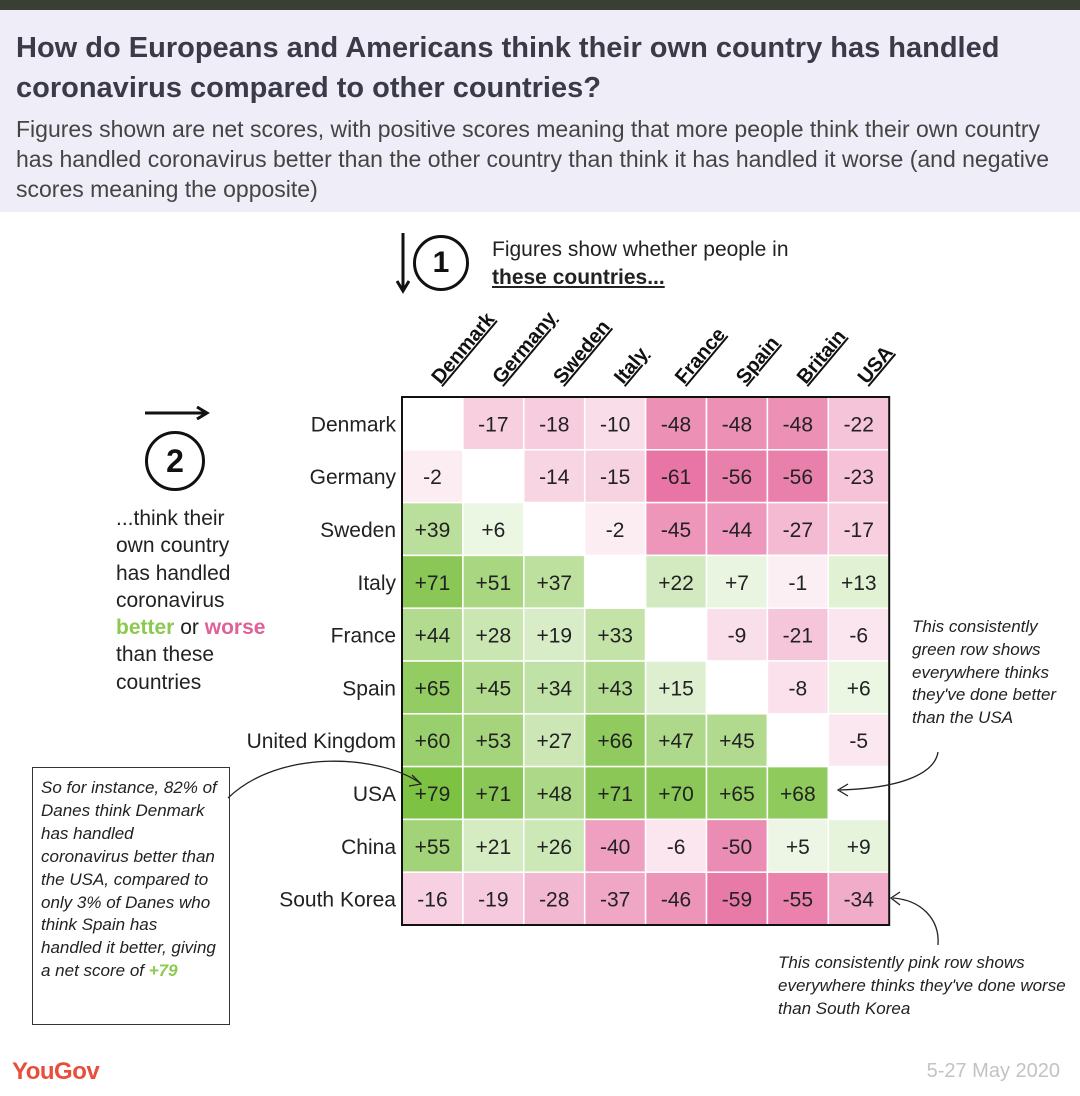  I want to click on green-note-arrow-icon, so click(889, 771).